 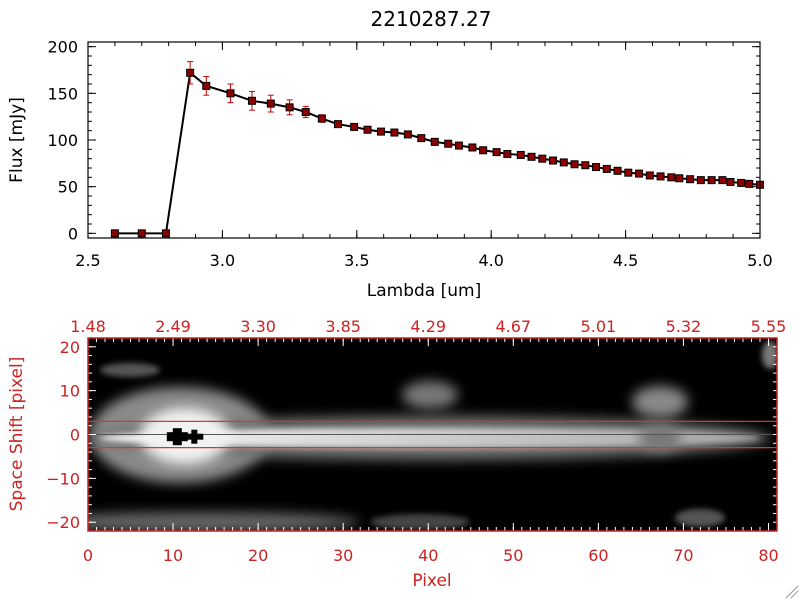 What do you see at coordinates (424, 291) in the screenshot?
I see `x-axis-label: Lambda [um]` at bounding box center [424, 291].